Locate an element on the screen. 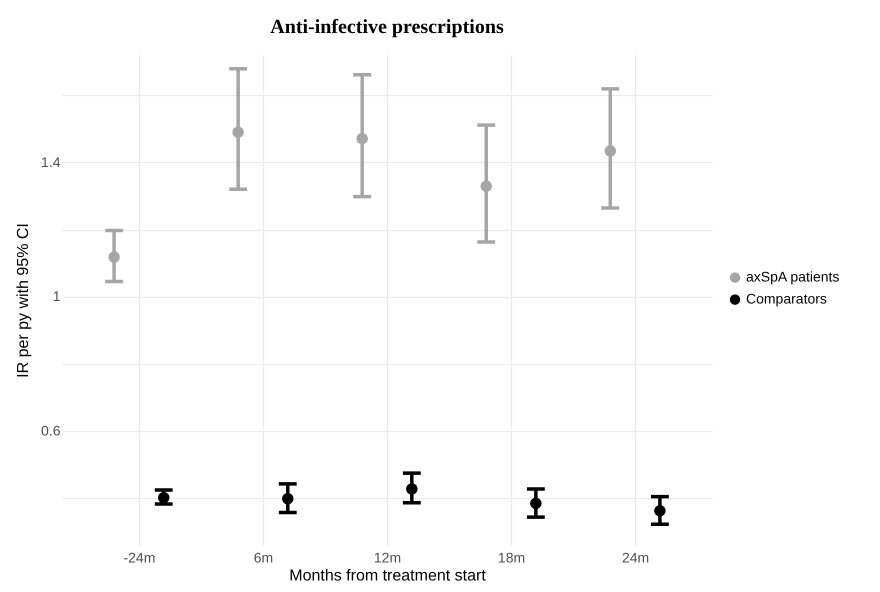 This screenshot has height=592, width=880. legend-label: Comparators is located at coordinates (786, 298).